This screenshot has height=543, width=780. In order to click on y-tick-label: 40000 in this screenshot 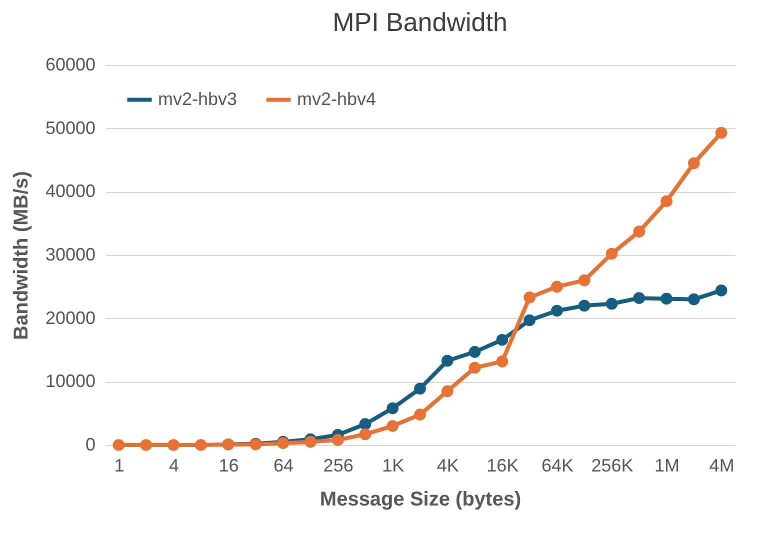, I will do `click(70, 191)`.